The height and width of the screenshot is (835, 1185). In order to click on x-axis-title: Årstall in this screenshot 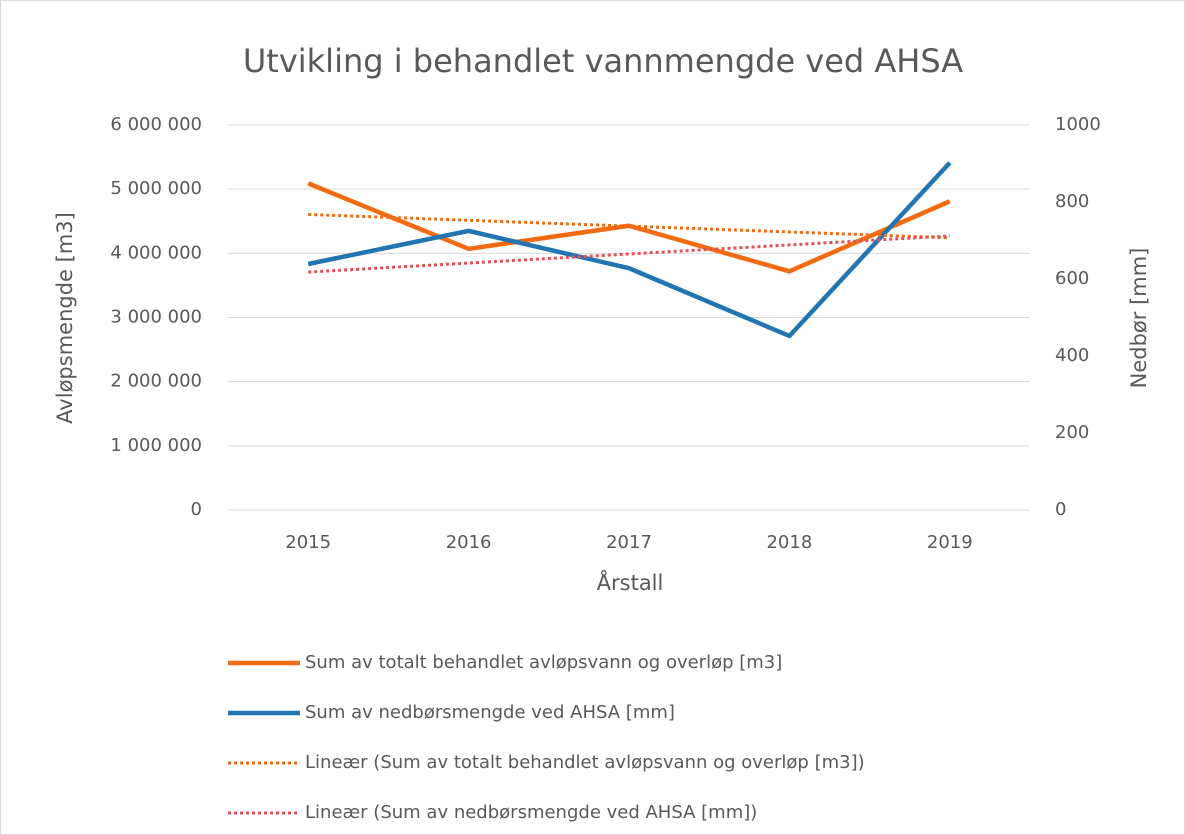, I will do `click(630, 582)`.